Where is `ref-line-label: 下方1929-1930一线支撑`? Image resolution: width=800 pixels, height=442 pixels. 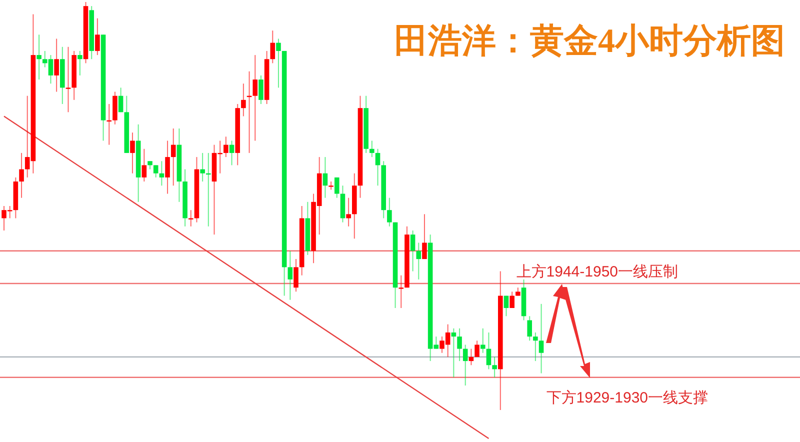
ref-line-label: 下方1929-1930一线支撑 is located at coordinates (627, 397).